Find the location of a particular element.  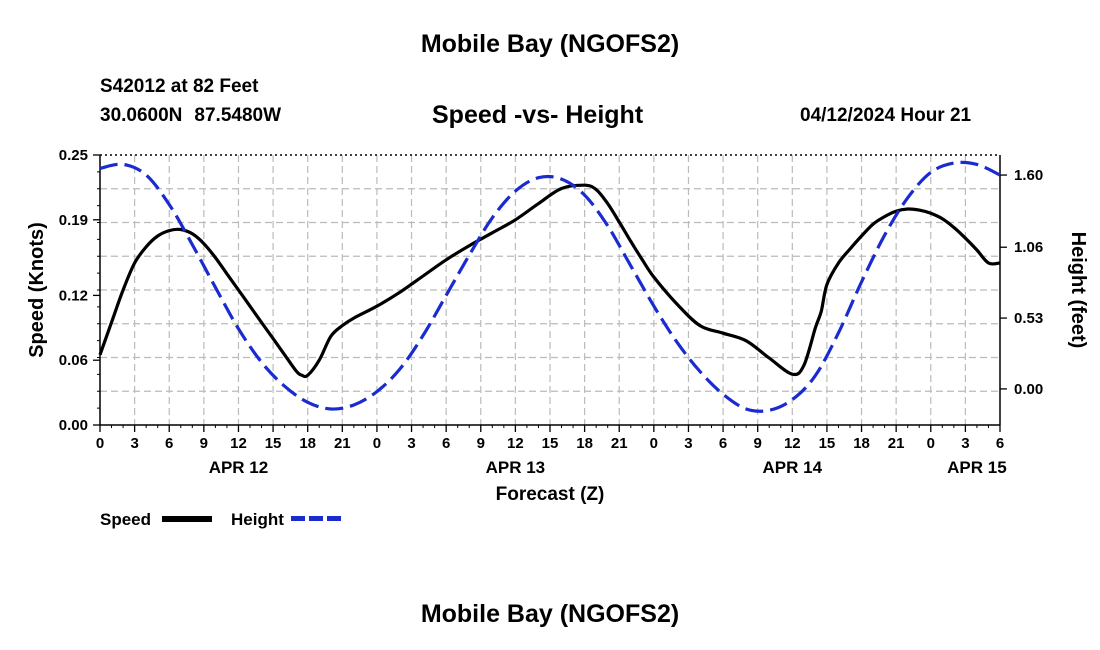

date-label: APR 12 is located at coordinates (239, 467).